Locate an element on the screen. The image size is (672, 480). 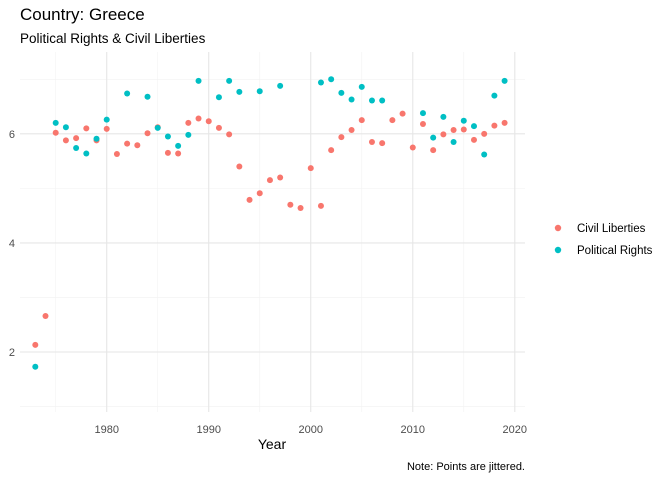
y-tick-label: 6 is located at coordinates (12, 135).